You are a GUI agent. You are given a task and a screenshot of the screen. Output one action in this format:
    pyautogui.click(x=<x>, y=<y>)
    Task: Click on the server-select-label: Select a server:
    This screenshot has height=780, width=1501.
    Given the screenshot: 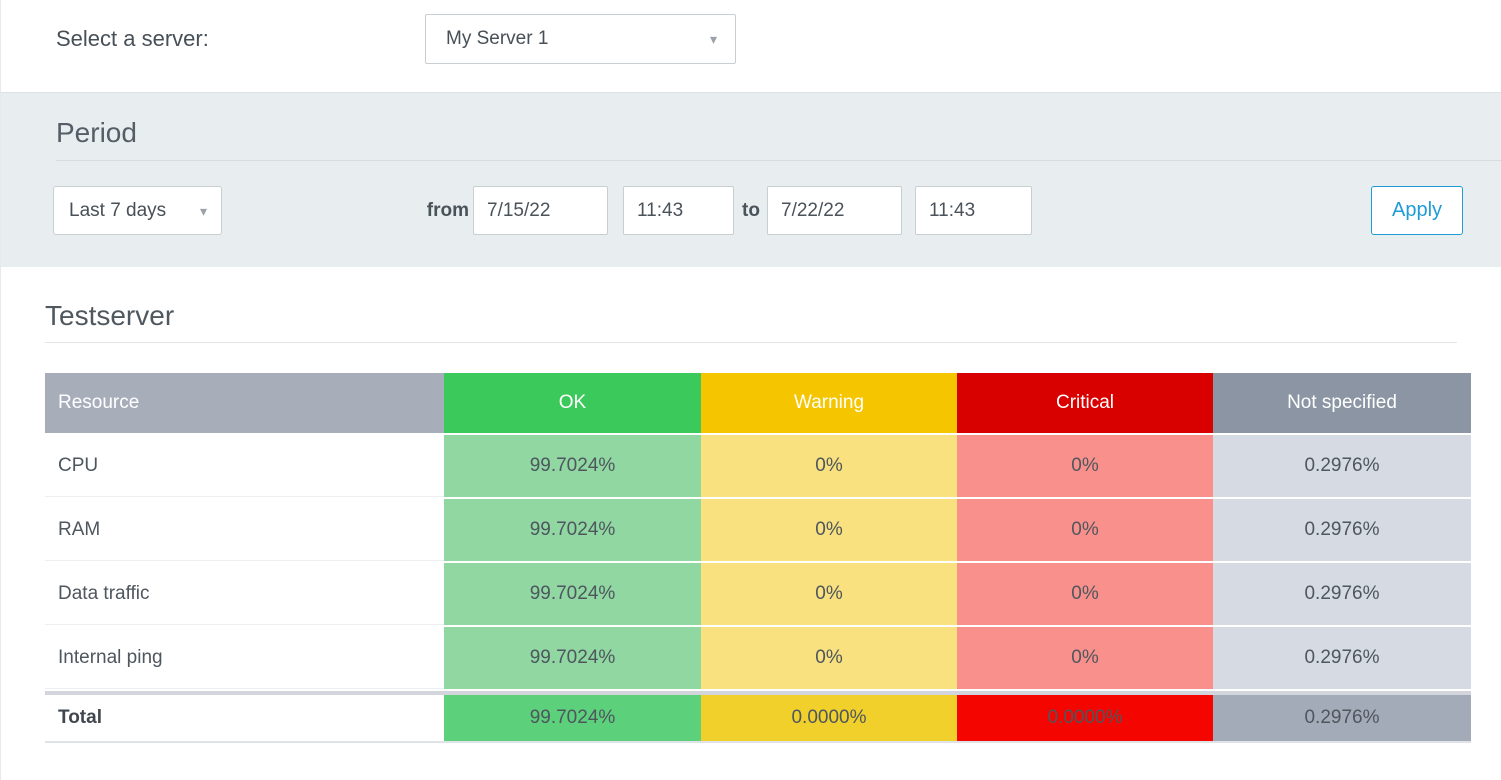 What is the action you would take?
    pyautogui.click(x=132, y=38)
    